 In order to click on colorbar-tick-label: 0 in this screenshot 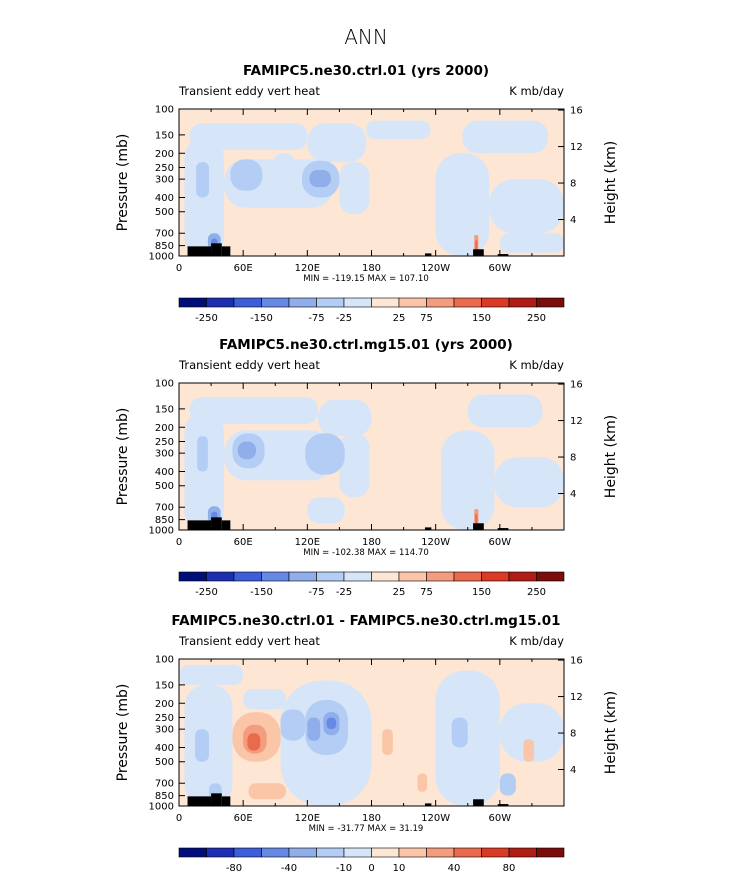, I will do `click(371, 868)`.